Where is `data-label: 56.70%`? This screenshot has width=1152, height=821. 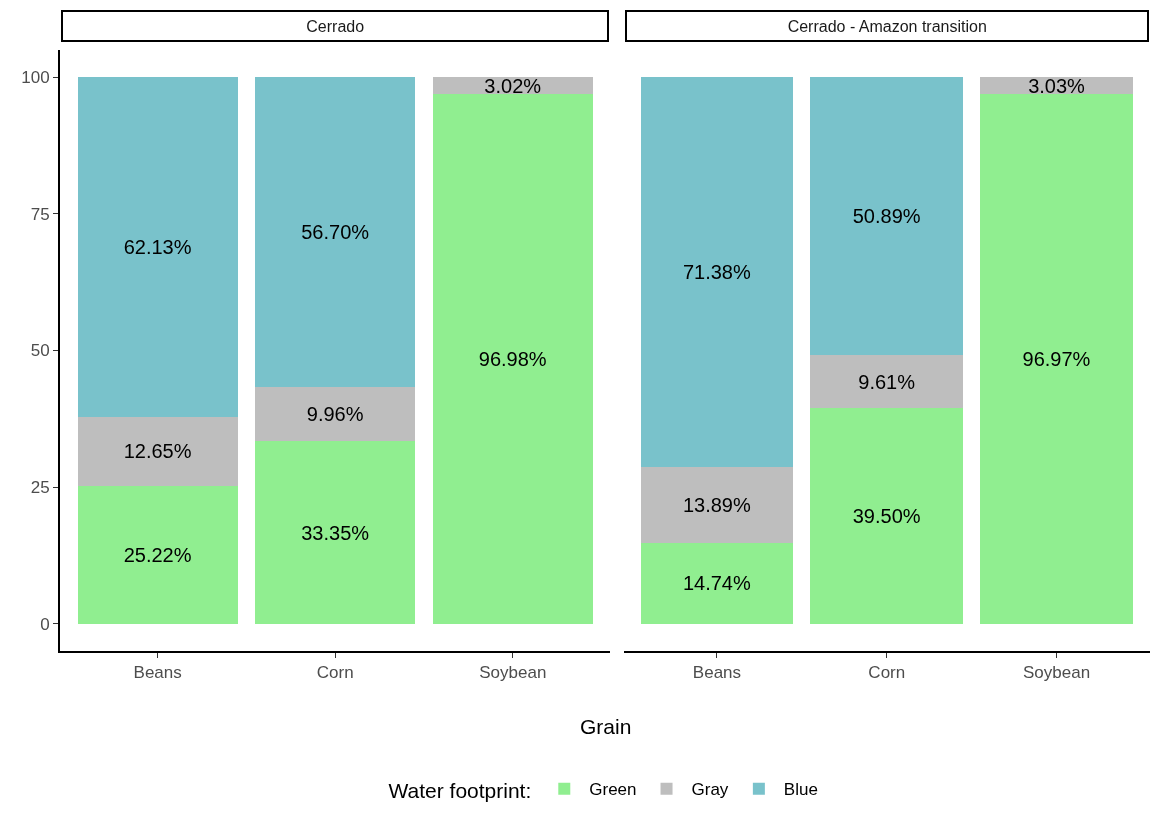 data-label: 56.70% is located at coordinates (335, 232).